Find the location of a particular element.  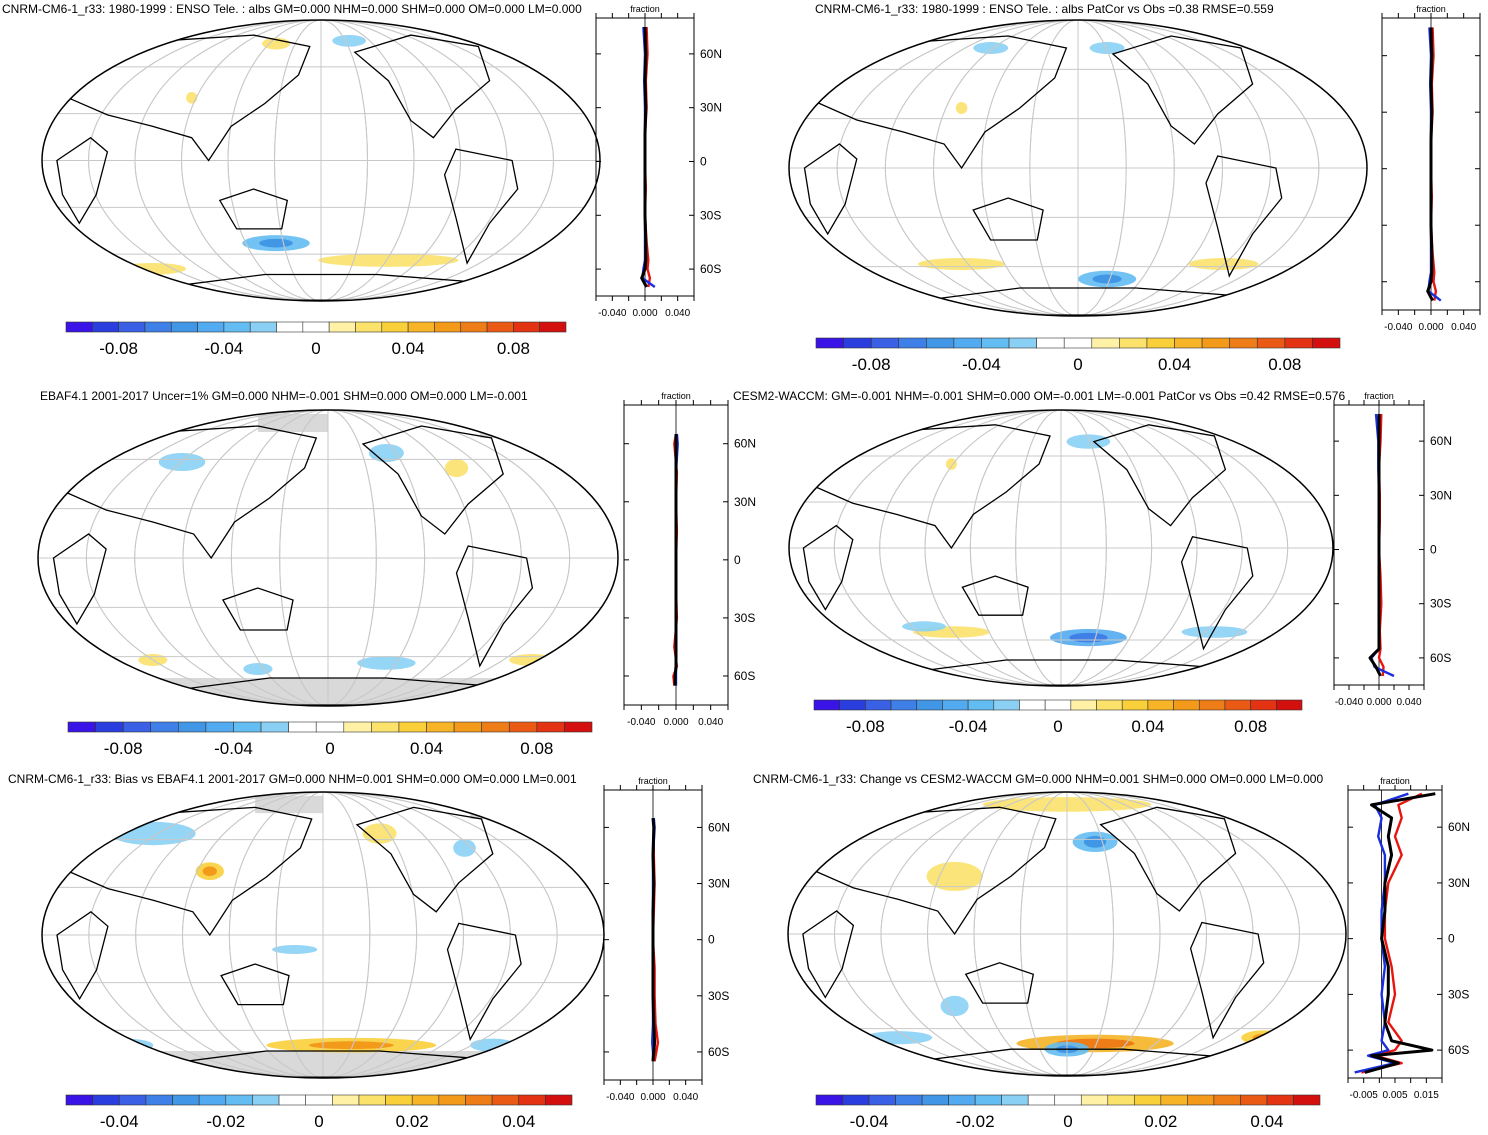

zonal-mean-plot: 60N 30N 0 30S 60S fraction -0.005 0.005 0.015 is located at coordinates (1408, 938).